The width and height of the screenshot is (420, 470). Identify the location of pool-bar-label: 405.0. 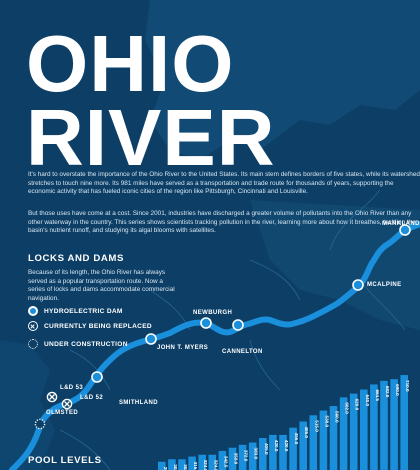
(266, 449).